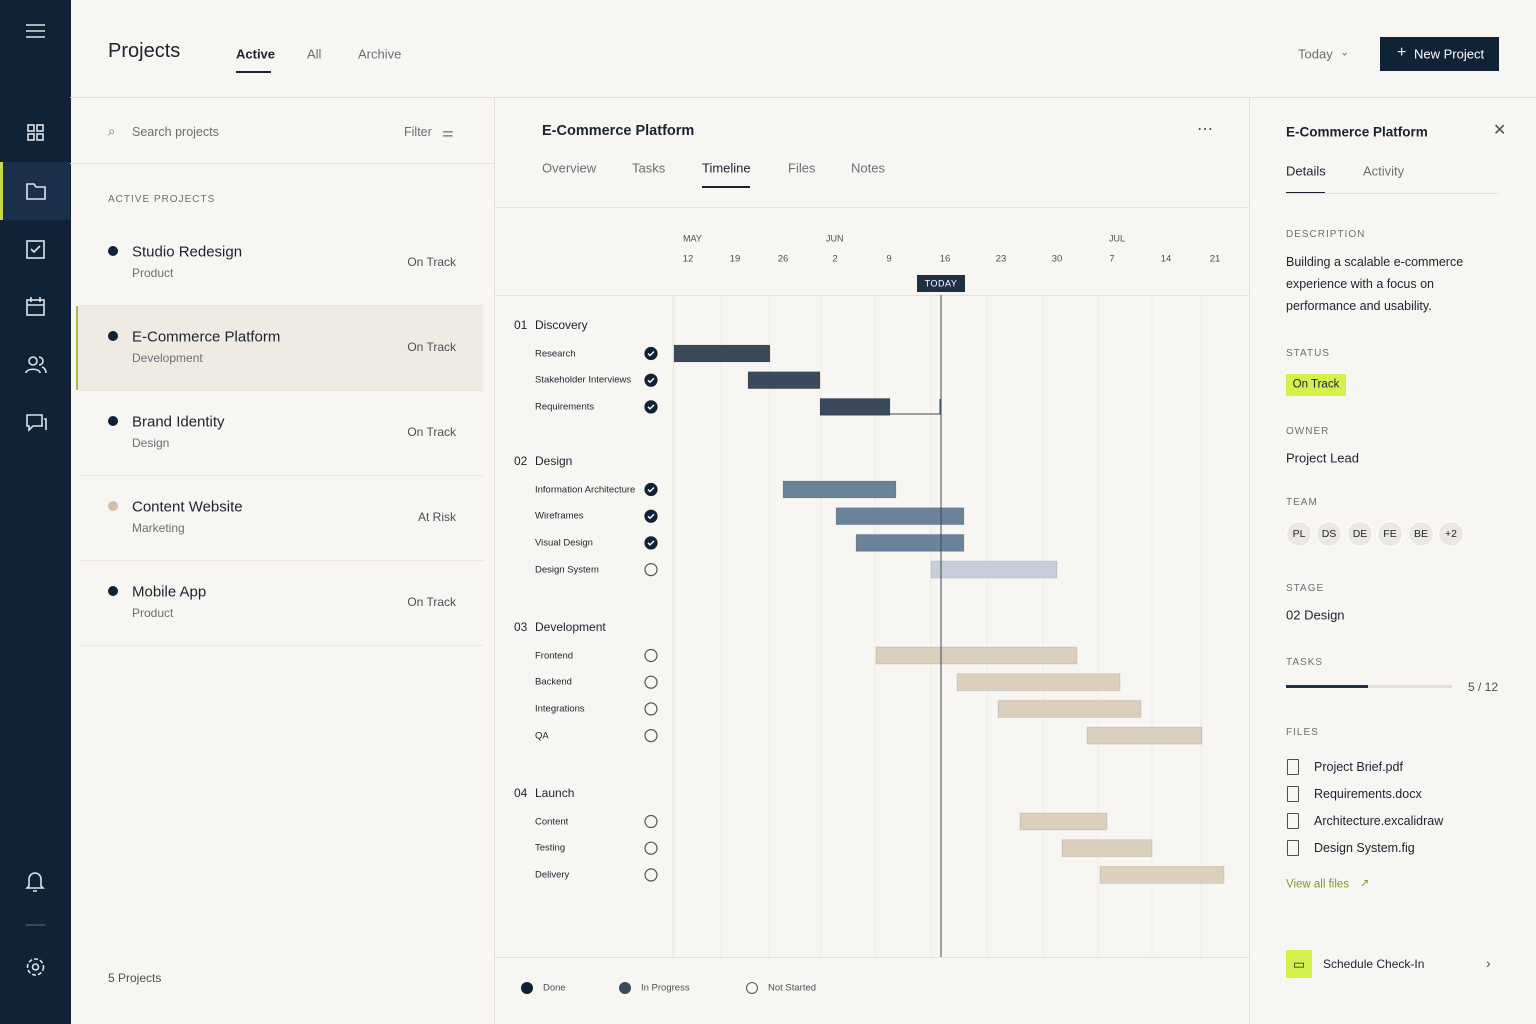 The width and height of the screenshot is (1536, 1024). Describe the element at coordinates (175, 131) in the screenshot. I see `search-input: Search projects` at that location.